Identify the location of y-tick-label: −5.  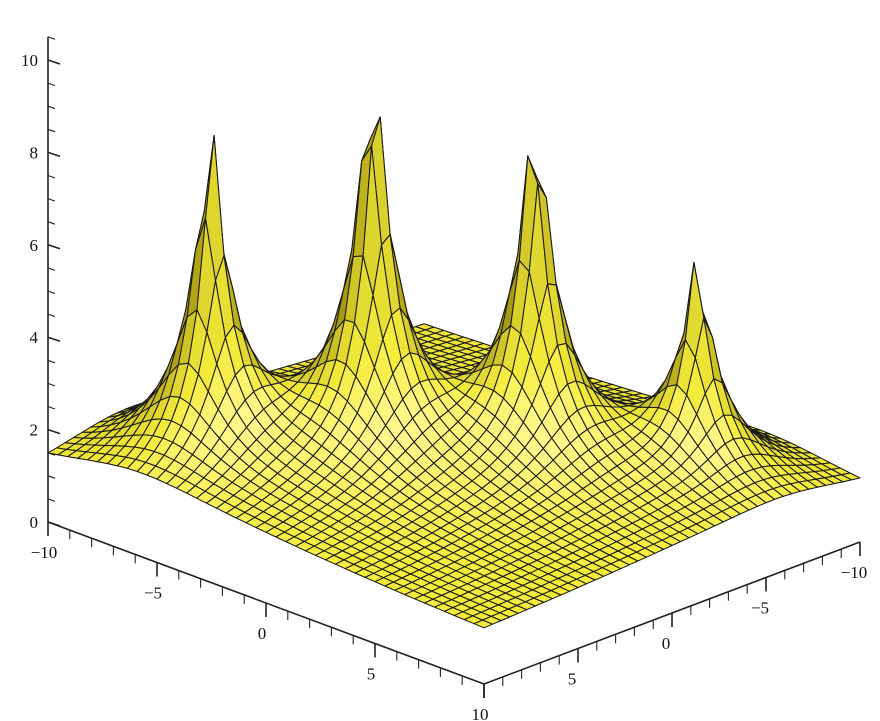
(760, 608).